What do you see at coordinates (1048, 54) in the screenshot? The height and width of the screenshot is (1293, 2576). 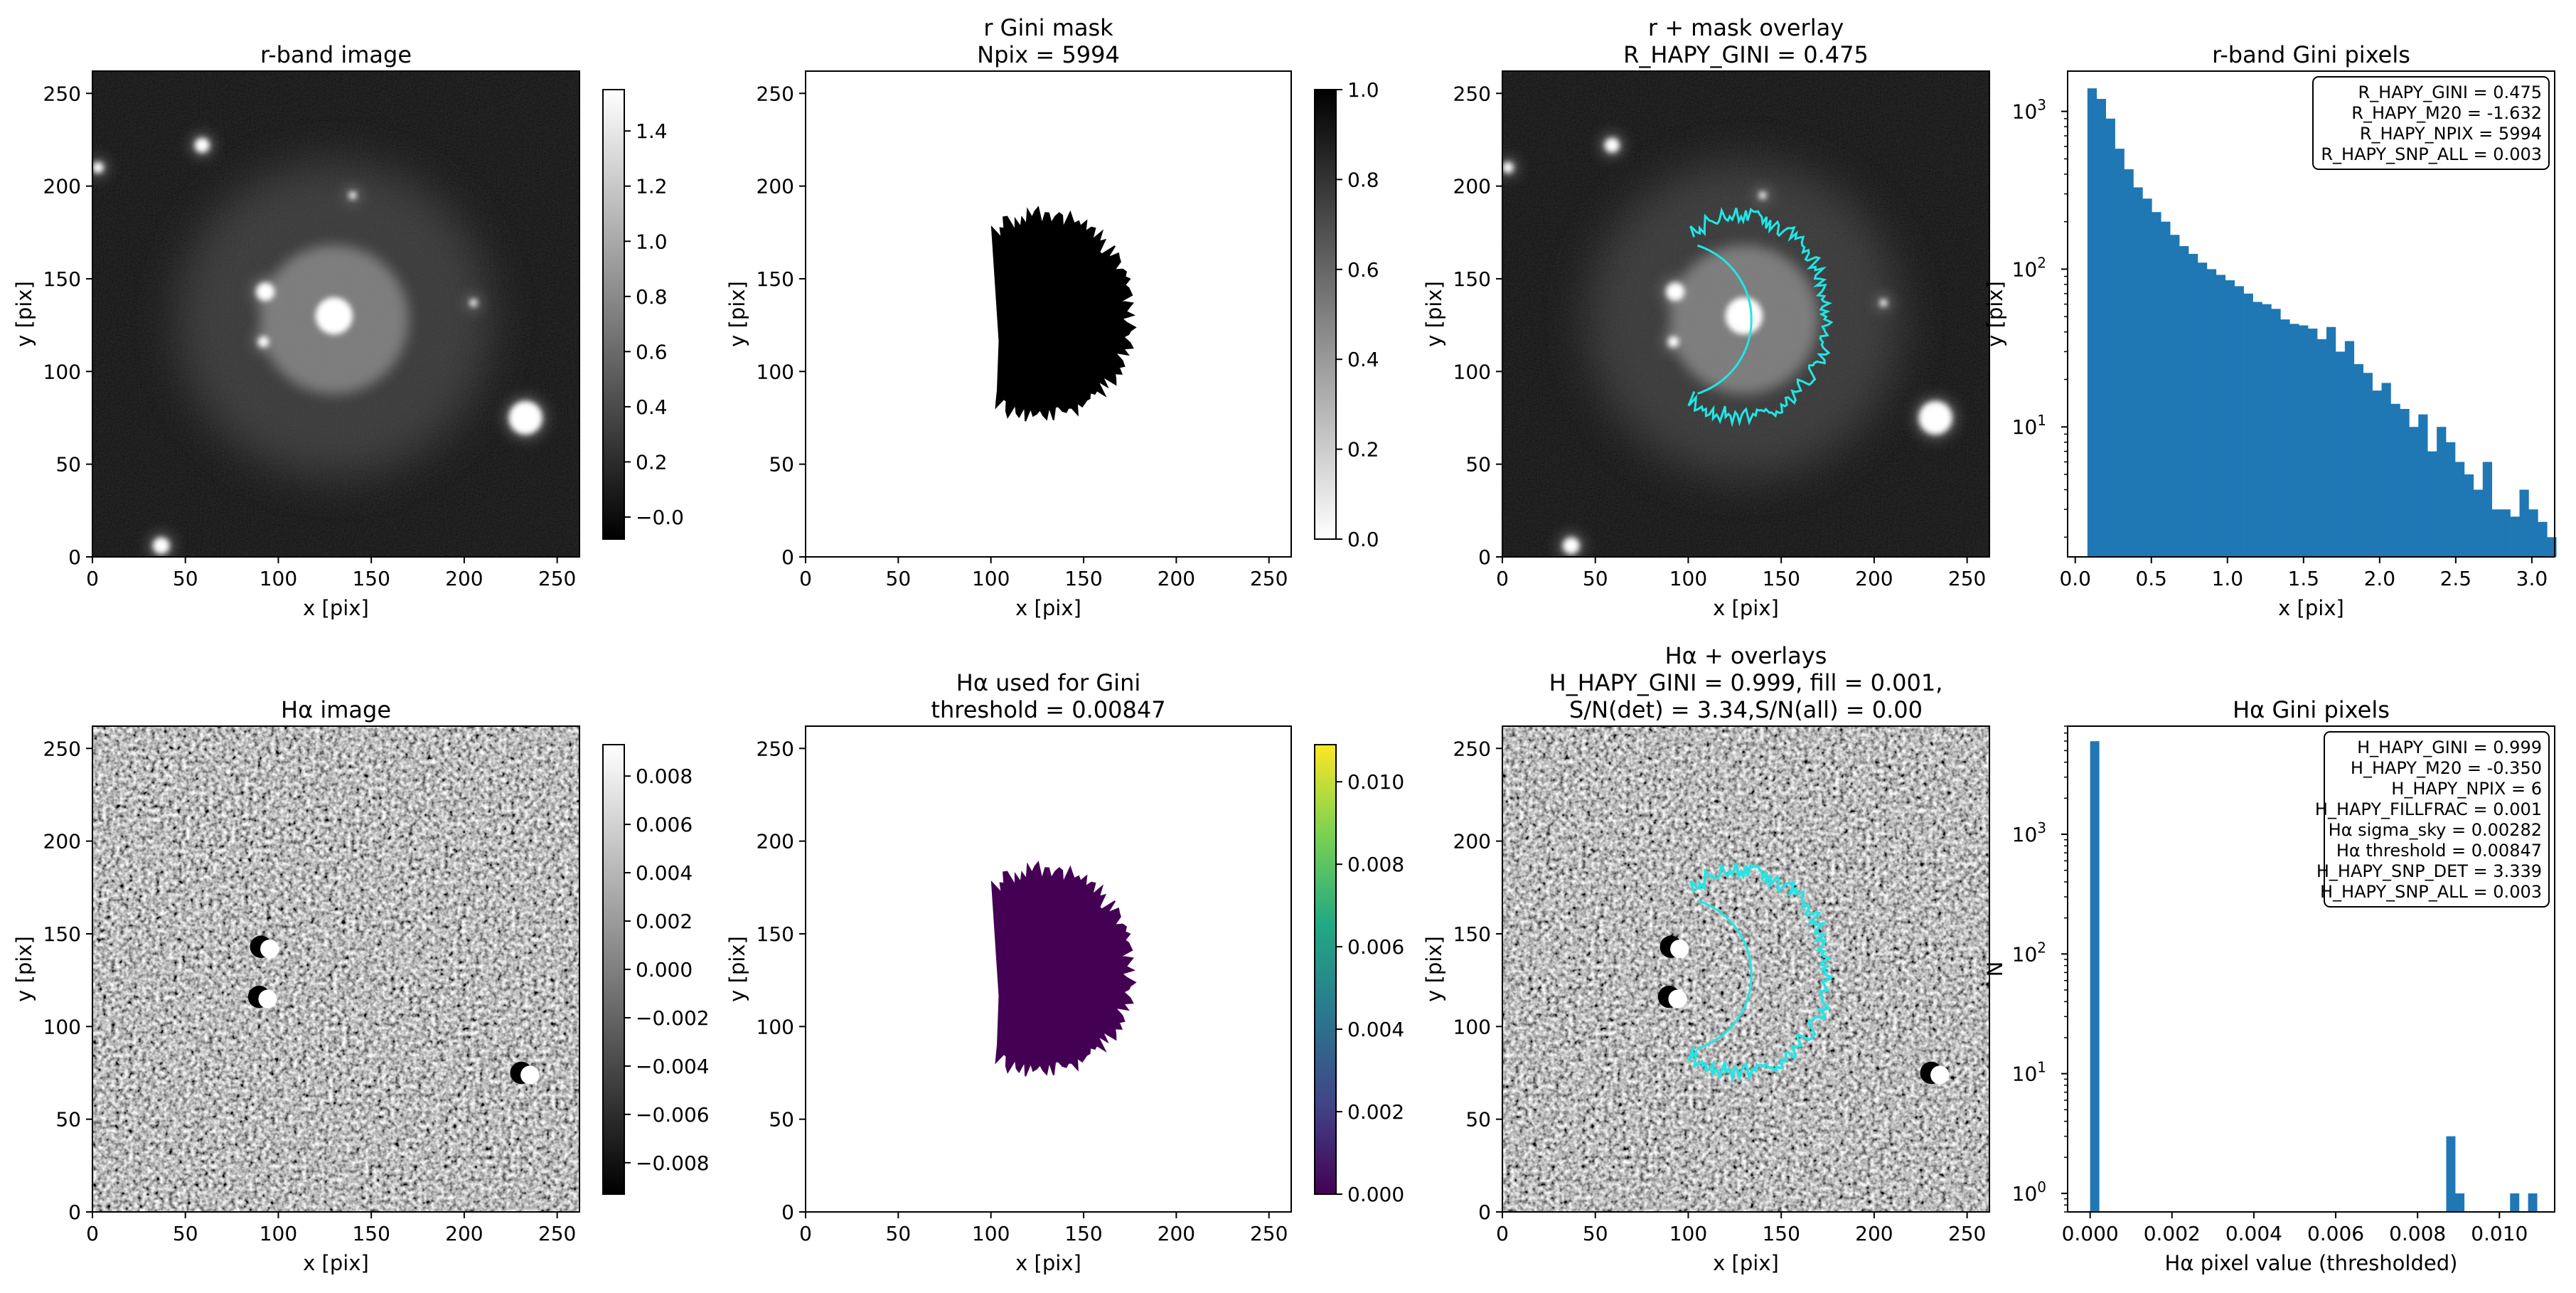 I see `panel-title: Npix = 5994` at bounding box center [1048, 54].